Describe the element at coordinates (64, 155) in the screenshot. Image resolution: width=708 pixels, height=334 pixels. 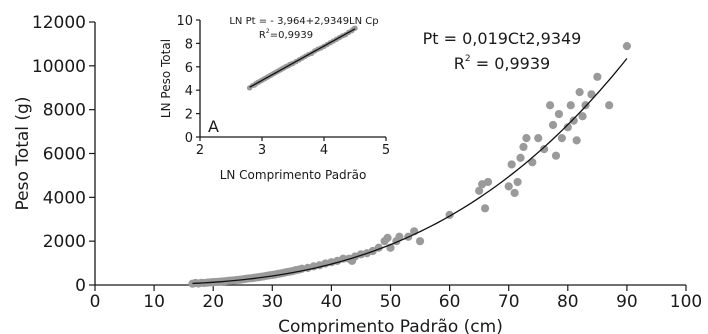
I see `main-y-tick-label: 6000` at that location.